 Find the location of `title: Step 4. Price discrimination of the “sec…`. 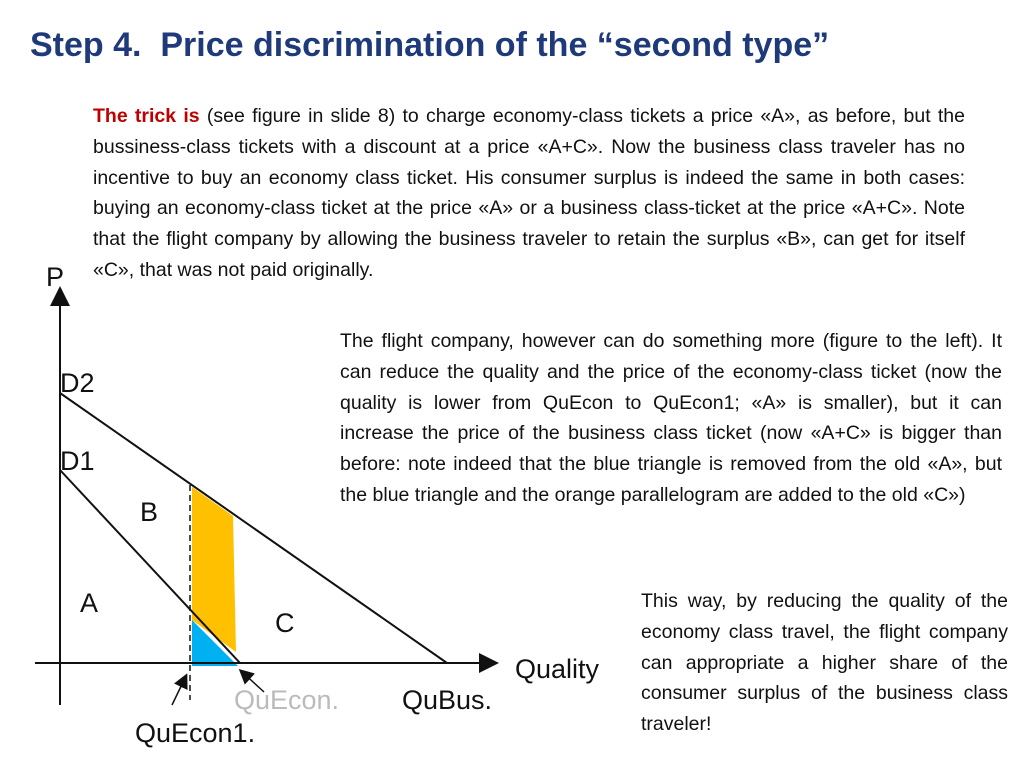

title: Step 4. Price discrimination of the “sec… is located at coordinates (430, 45).